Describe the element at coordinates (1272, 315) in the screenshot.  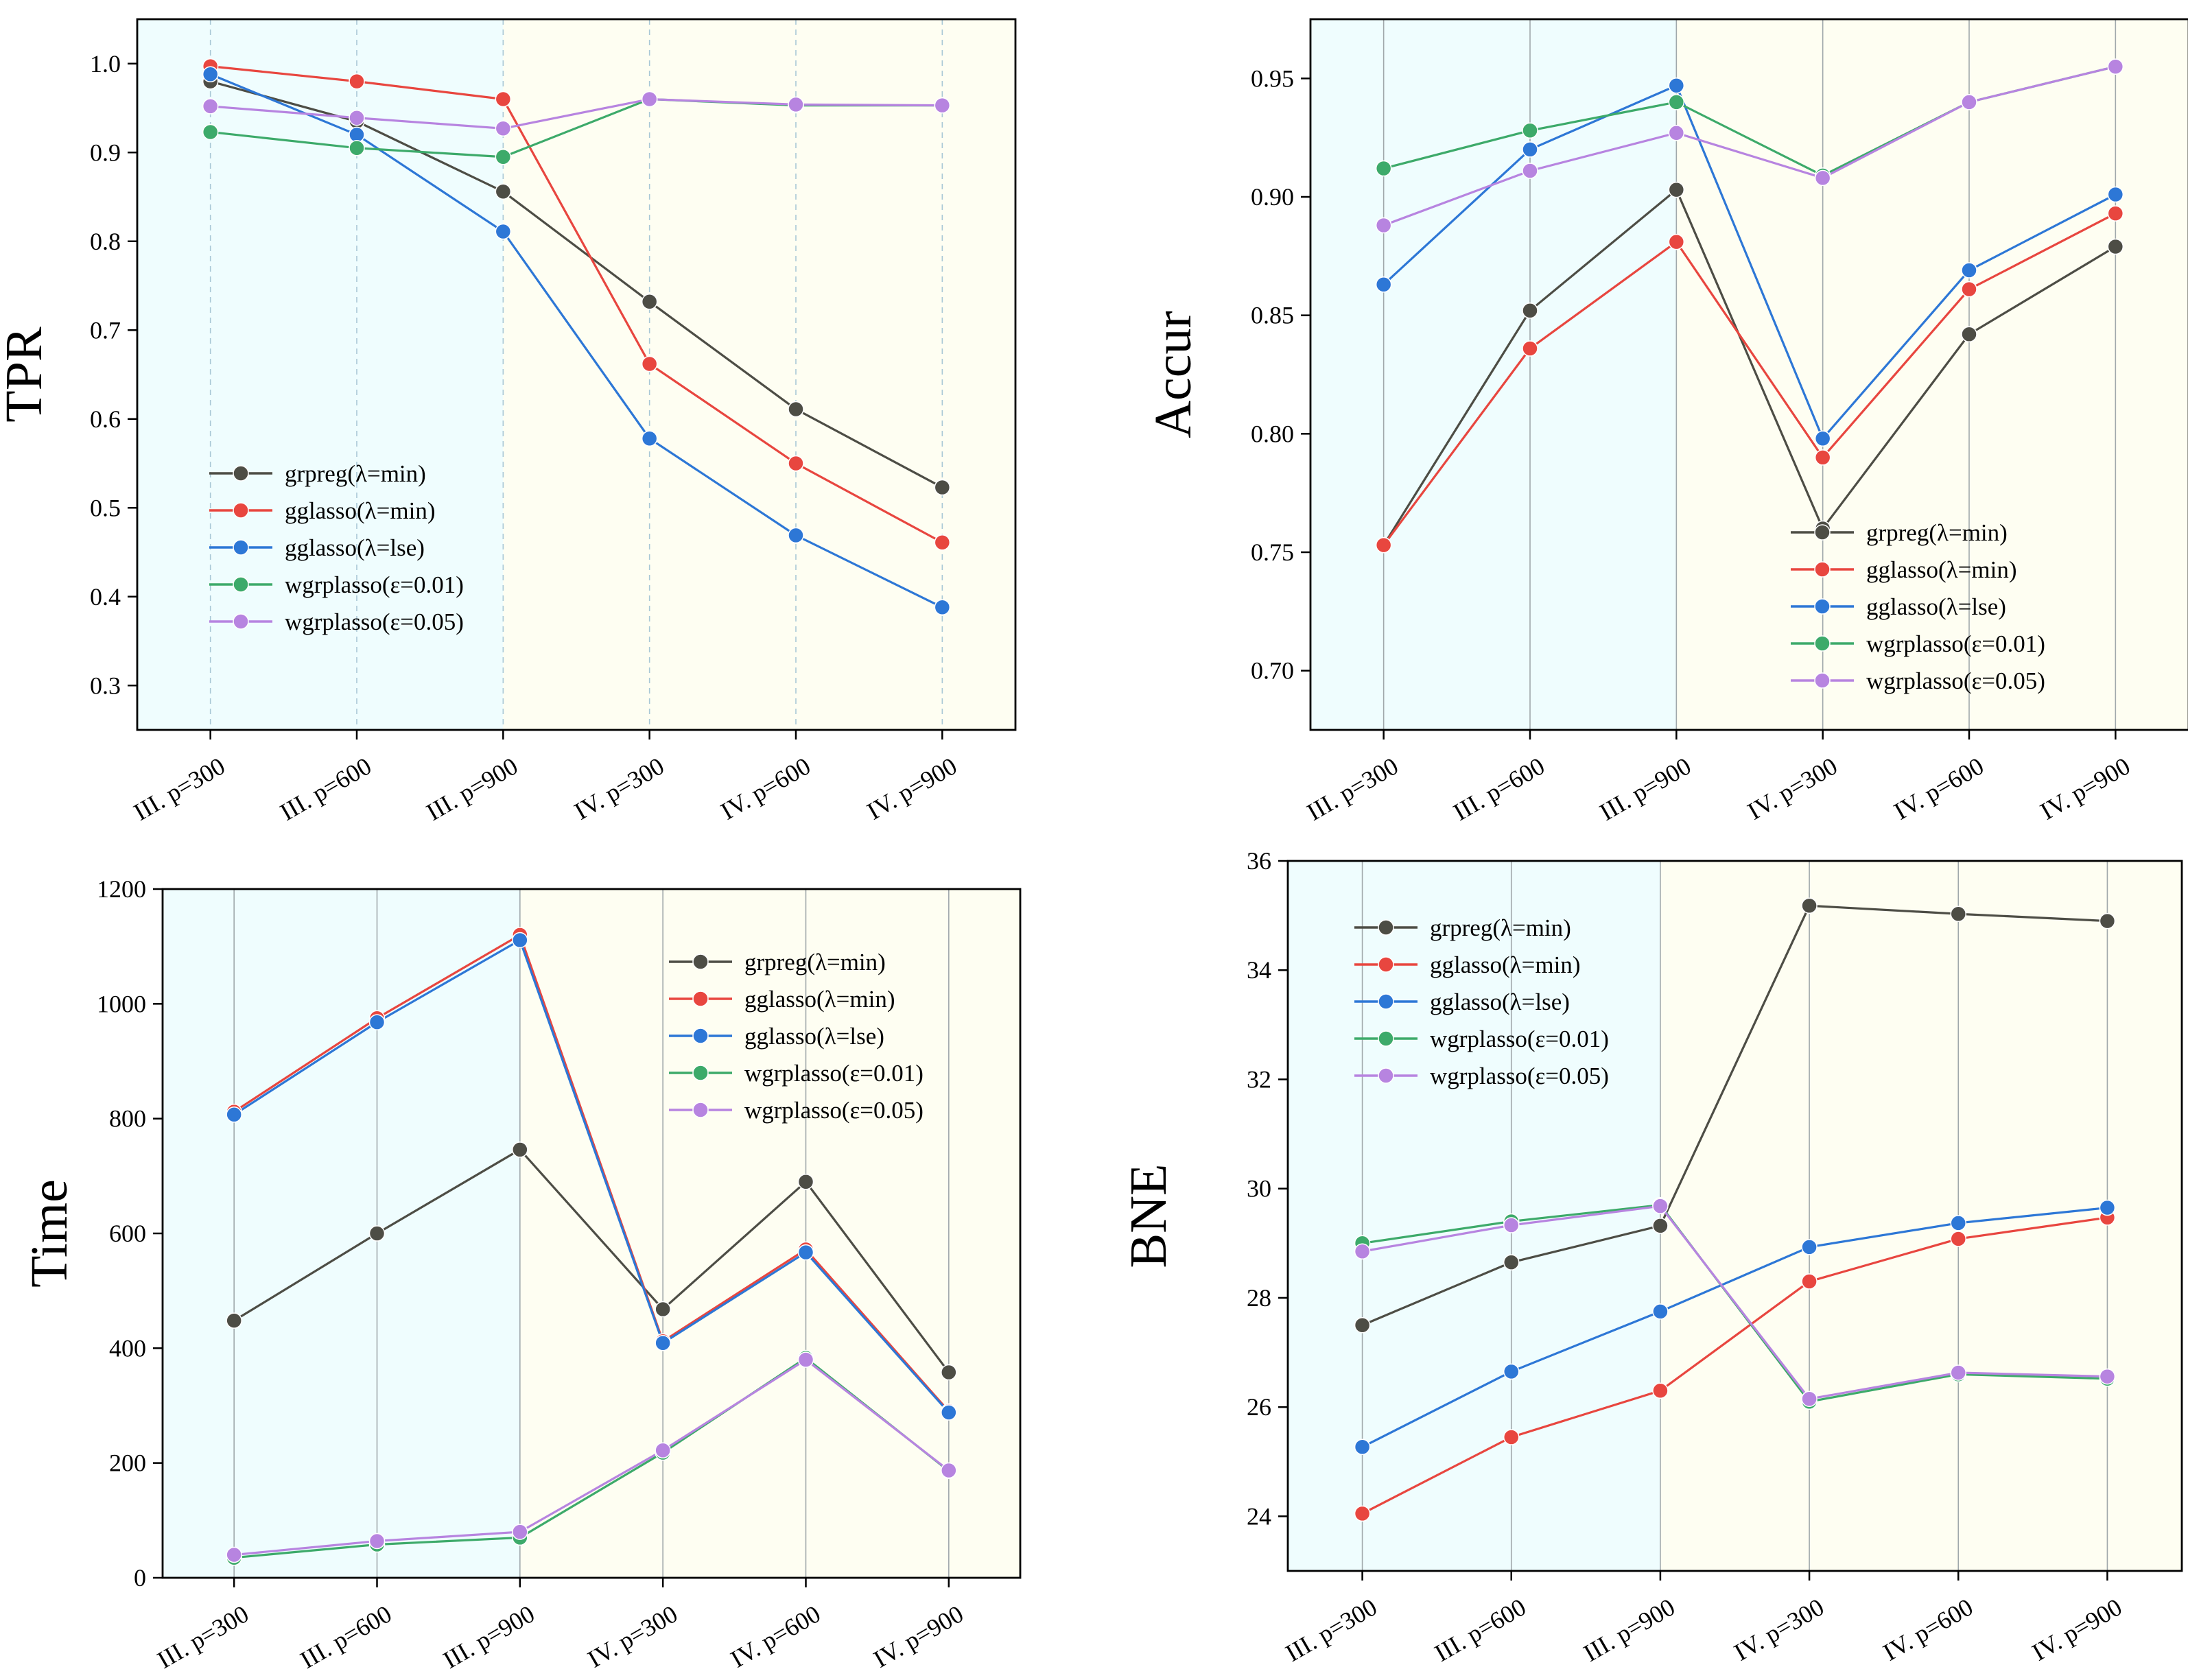
I see `accur-ytick-label: 0.85` at that location.